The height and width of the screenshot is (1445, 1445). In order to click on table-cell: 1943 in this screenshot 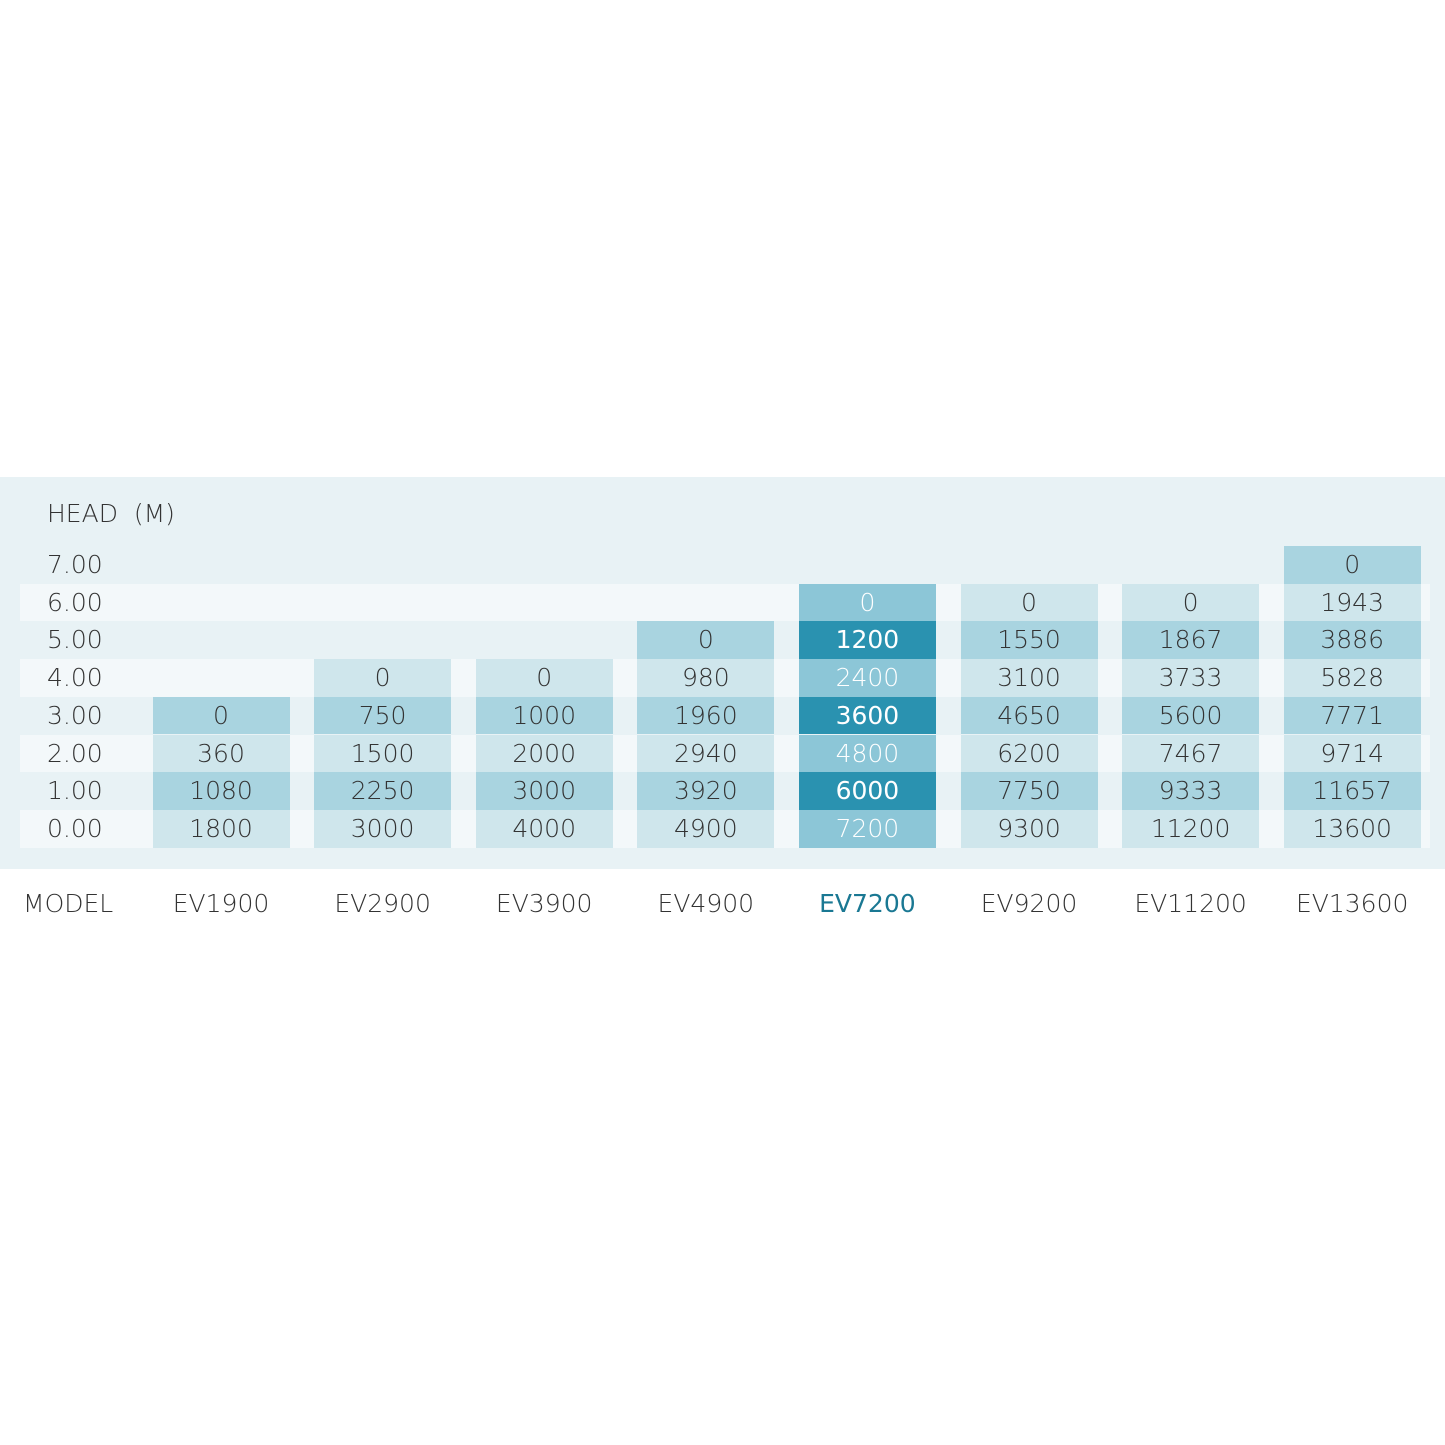, I will do `click(1352, 602)`.